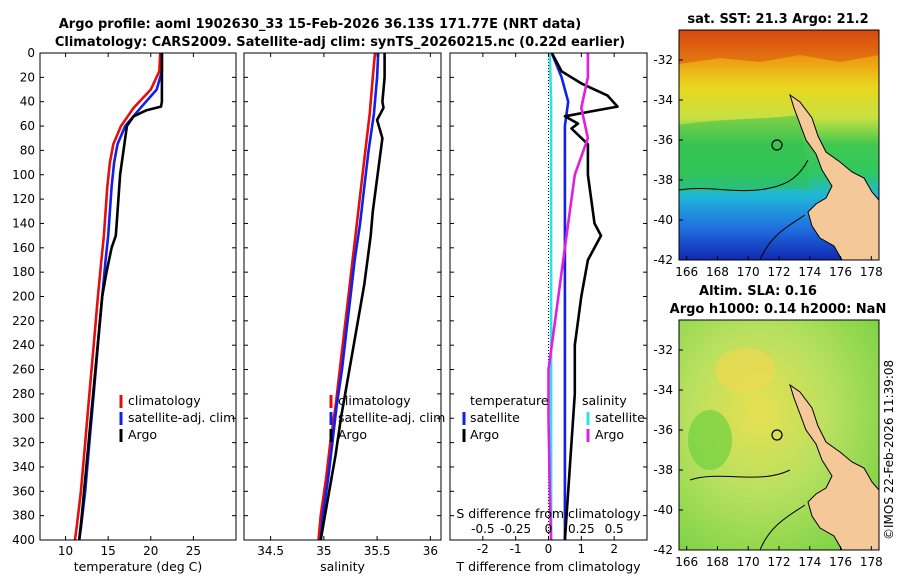  Describe the element at coordinates (193, 551) in the screenshot. I see `x-tick-label: 25` at that location.